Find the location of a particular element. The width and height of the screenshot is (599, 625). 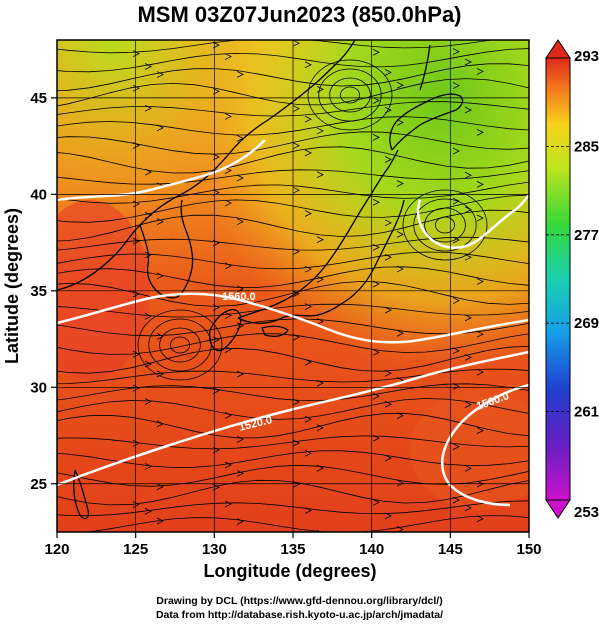

colorbar-top-arrow is located at coordinates (558, 49).